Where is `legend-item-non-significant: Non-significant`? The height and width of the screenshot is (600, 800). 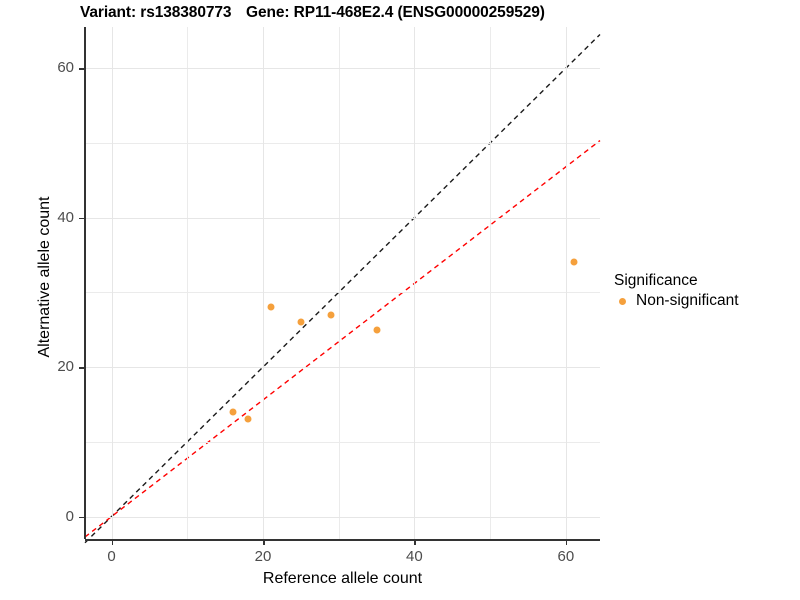 legend-item-non-significant: Non-significant is located at coordinates (676, 301).